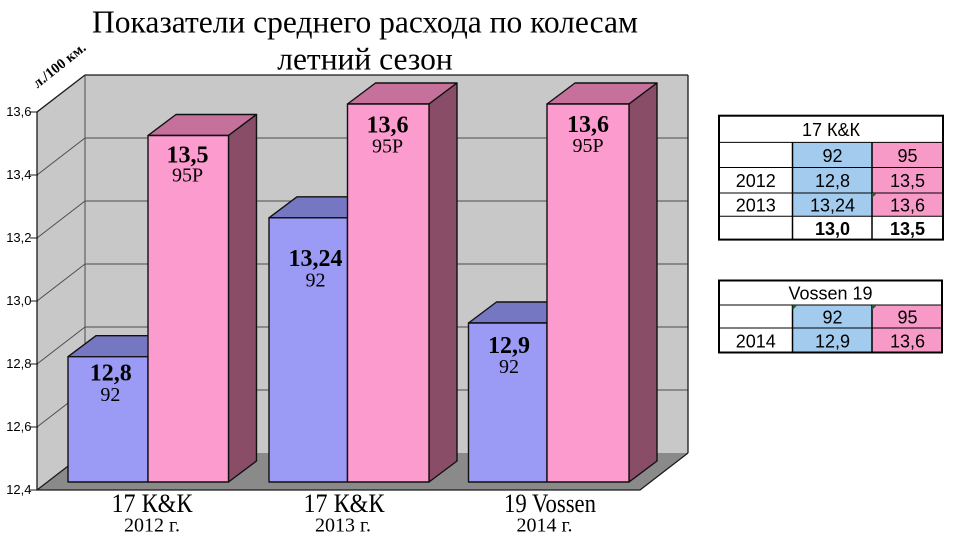  What do you see at coordinates (365, 21) in the screenshot?
I see `svg-text:Показатели среднего расхода по: Показатели среднего расхода по колесам` at bounding box center [365, 21].